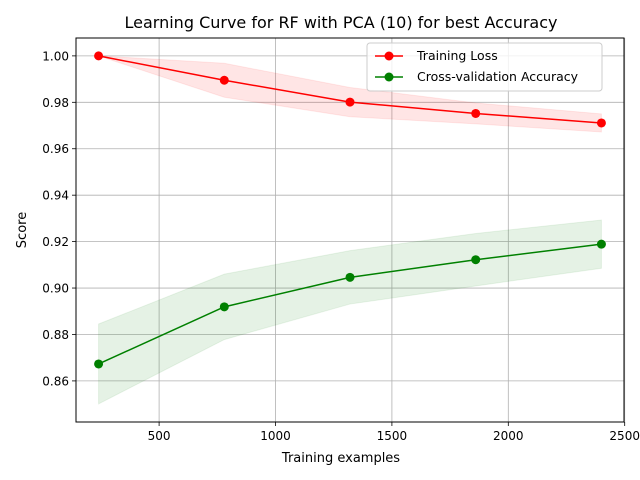  I want to click on y-tick-label: 0.88, so click(55, 335).